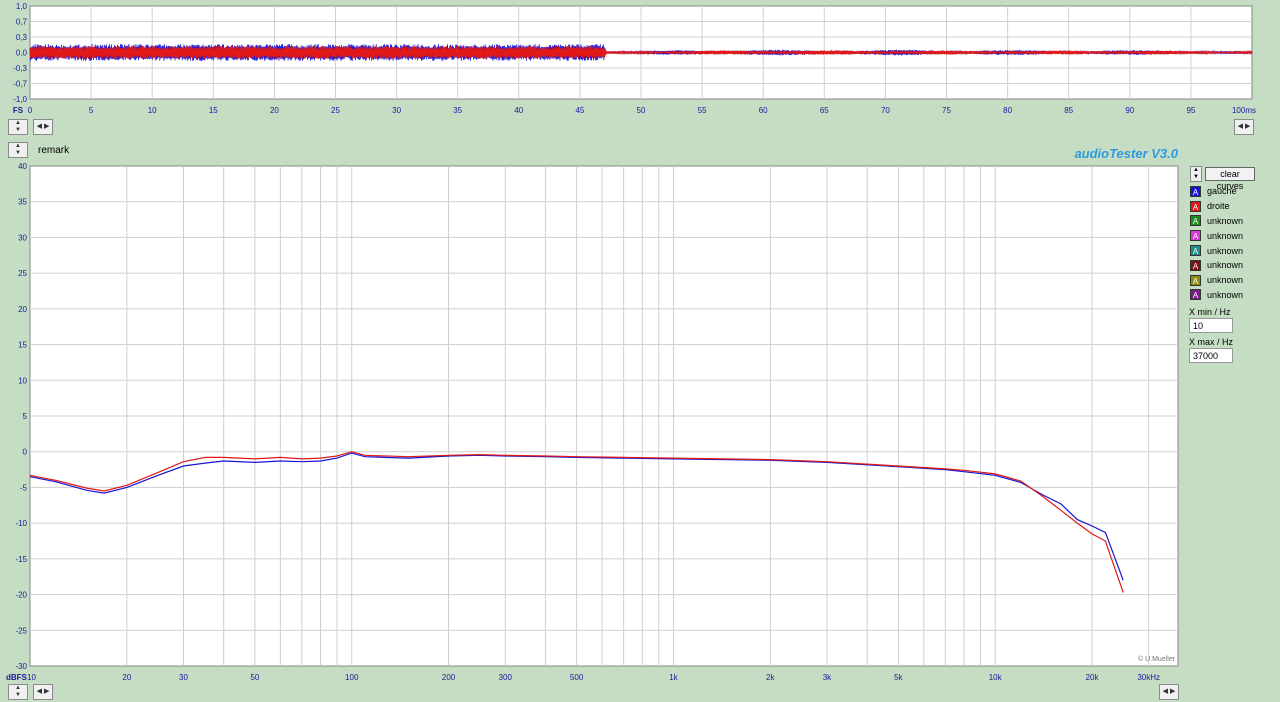 The width and height of the screenshot is (1280, 702). What do you see at coordinates (1211, 355) in the screenshot?
I see `x-max-input` at bounding box center [1211, 355].